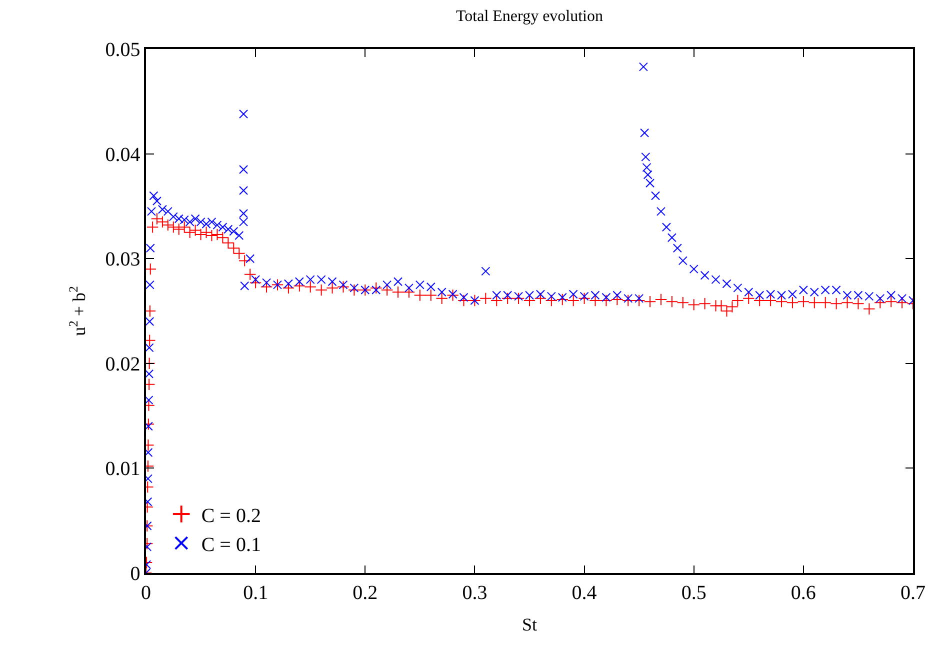 Image resolution: width=938 pixels, height=647 pixels. I want to click on legend-label: C = 0.1, so click(231, 545).